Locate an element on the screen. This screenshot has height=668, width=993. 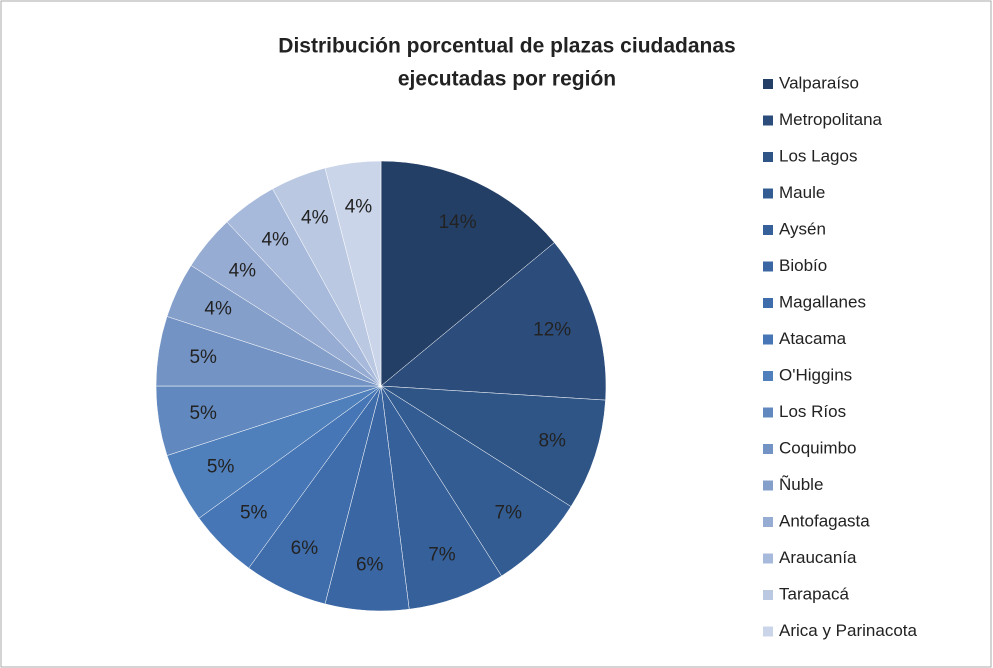
legend-label: Valparaíso is located at coordinates (819, 82).